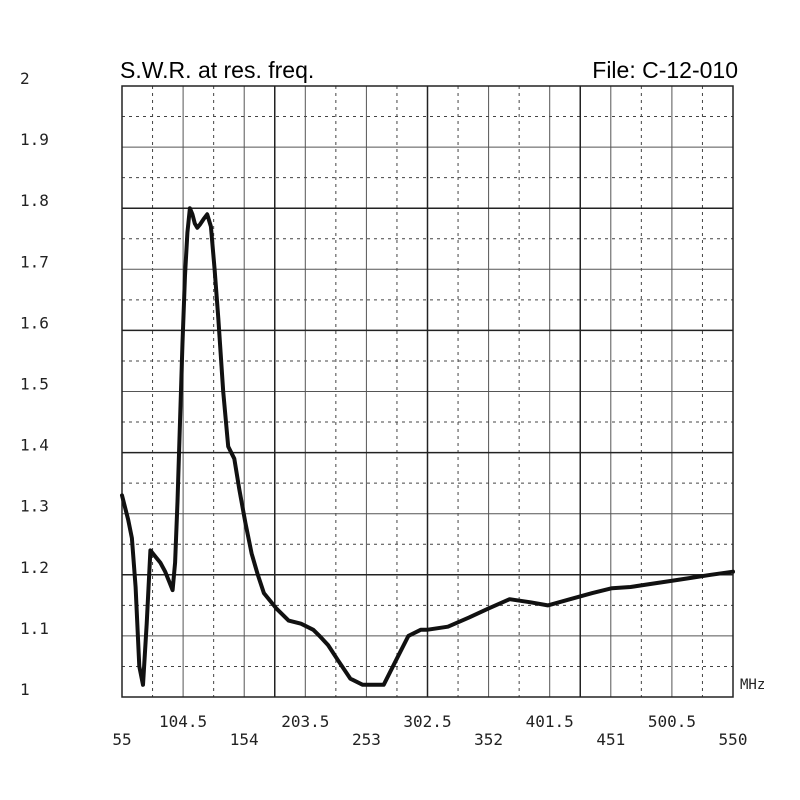  What do you see at coordinates (183, 721) in the screenshot?
I see `x-tick-label-upper: 104.5` at bounding box center [183, 721].